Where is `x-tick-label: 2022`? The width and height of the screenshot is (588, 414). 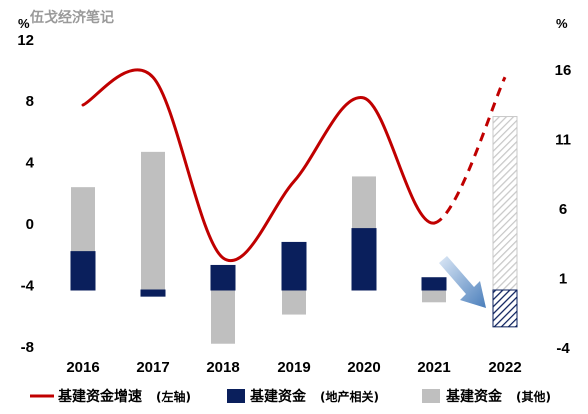
x-tick-label: 2022 is located at coordinates (504, 367).